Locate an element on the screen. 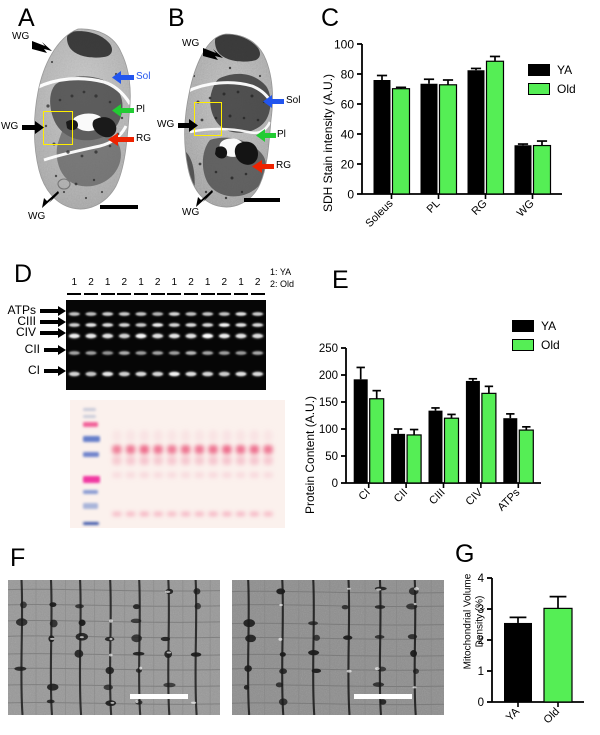 The height and width of the screenshot is (735, 600). panel-b-scale-bar is located at coordinates (262, 200).